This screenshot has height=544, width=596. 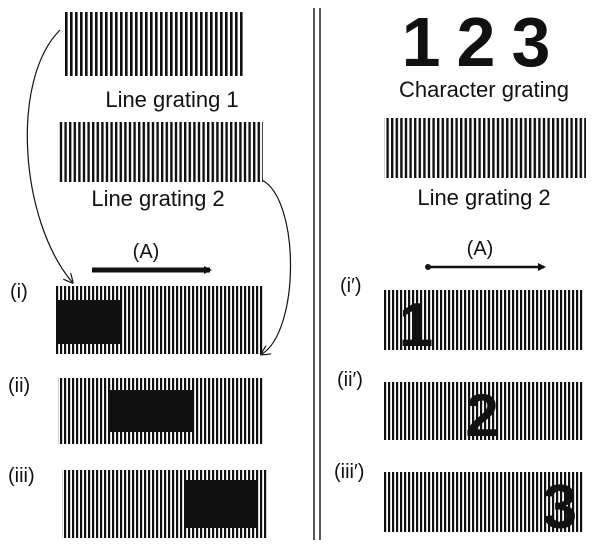 I want to click on revealed-character-2: 2, so click(x=481, y=415).